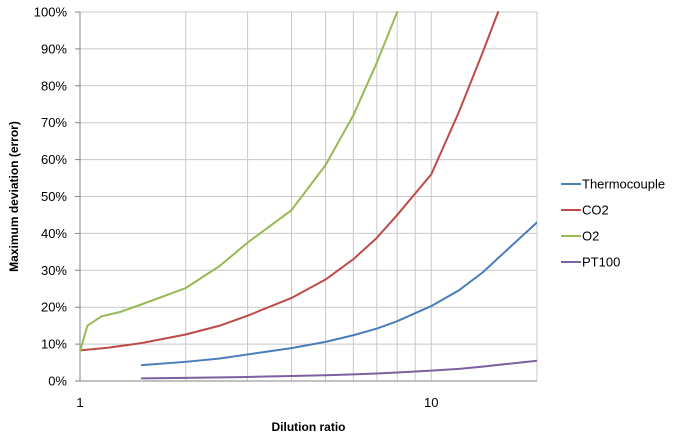 The width and height of the screenshot is (685, 438). I want to click on legend-label-o2: O2, so click(590, 236).